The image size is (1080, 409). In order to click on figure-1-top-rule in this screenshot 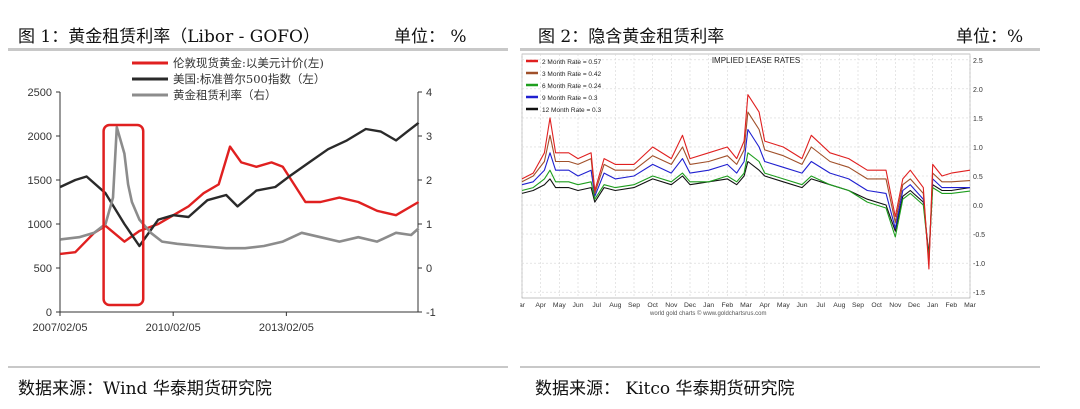, I will do `click(258, 49)`.